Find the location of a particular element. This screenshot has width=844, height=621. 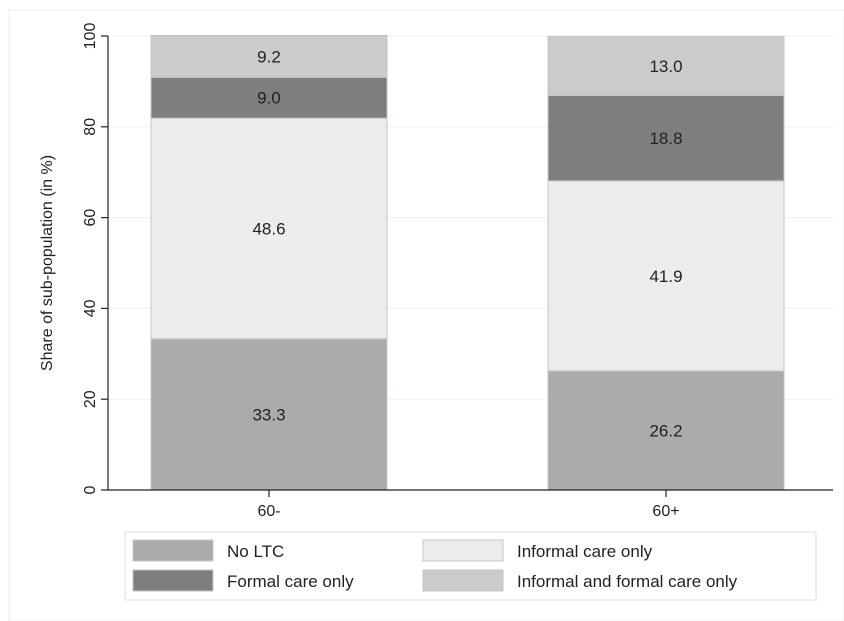

x-axis-ticks: 60- 60+ is located at coordinates (468, 505).